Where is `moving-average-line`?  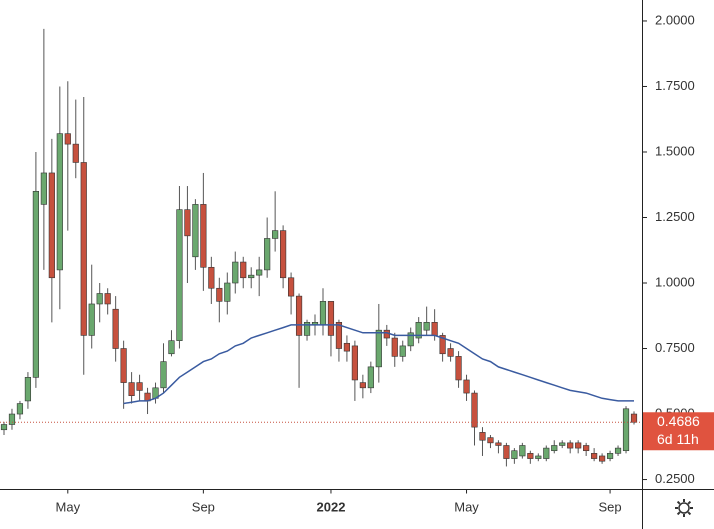 moving-average-line is located at coordinates (378, 364).